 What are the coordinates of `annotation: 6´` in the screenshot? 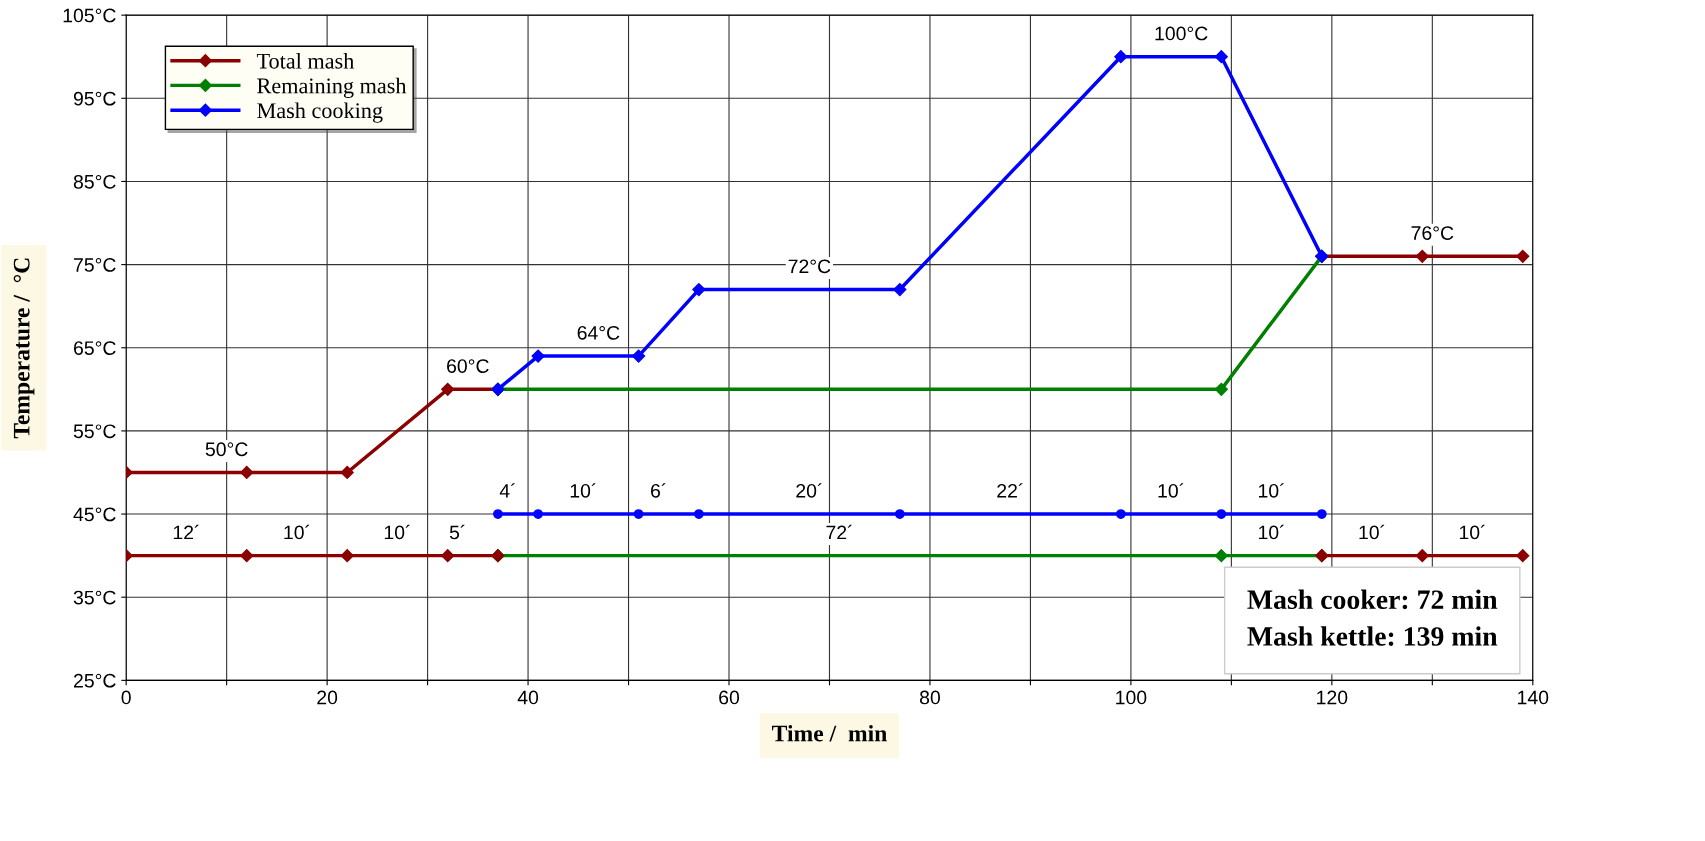 It's located at (658, 490).